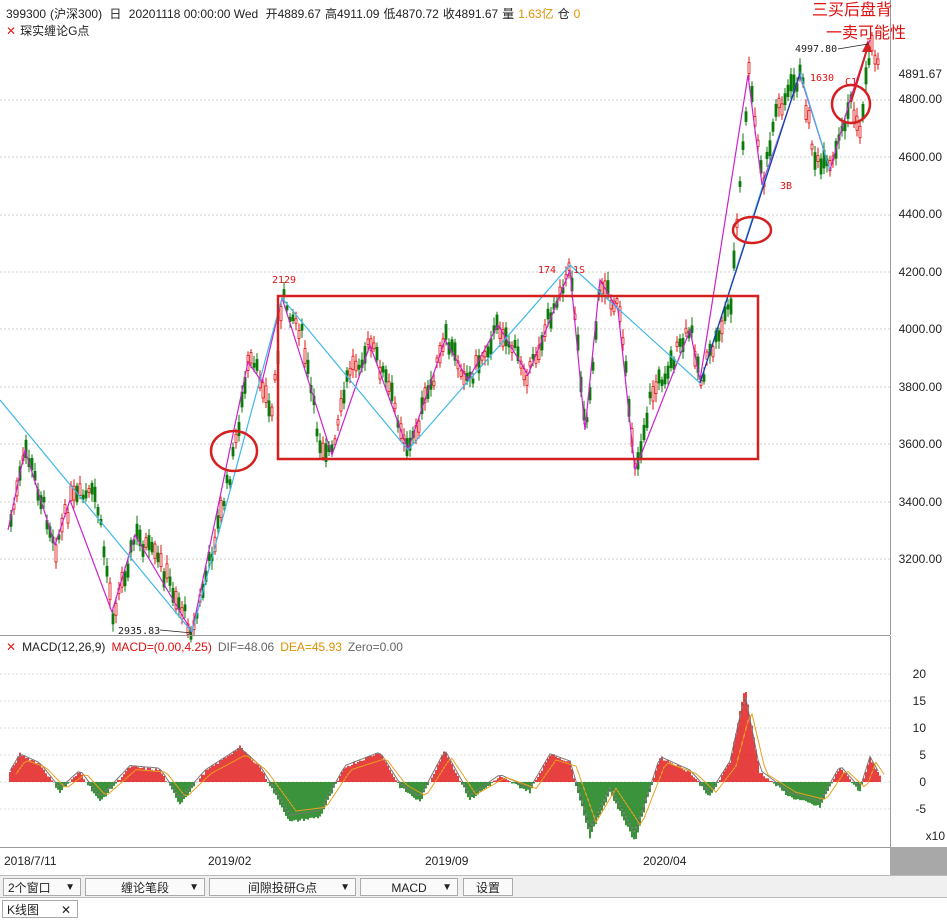 Image resolution: width=947 pixels, height=920 pixels. I want to click on settings-button: 设置, so click(488, 887).